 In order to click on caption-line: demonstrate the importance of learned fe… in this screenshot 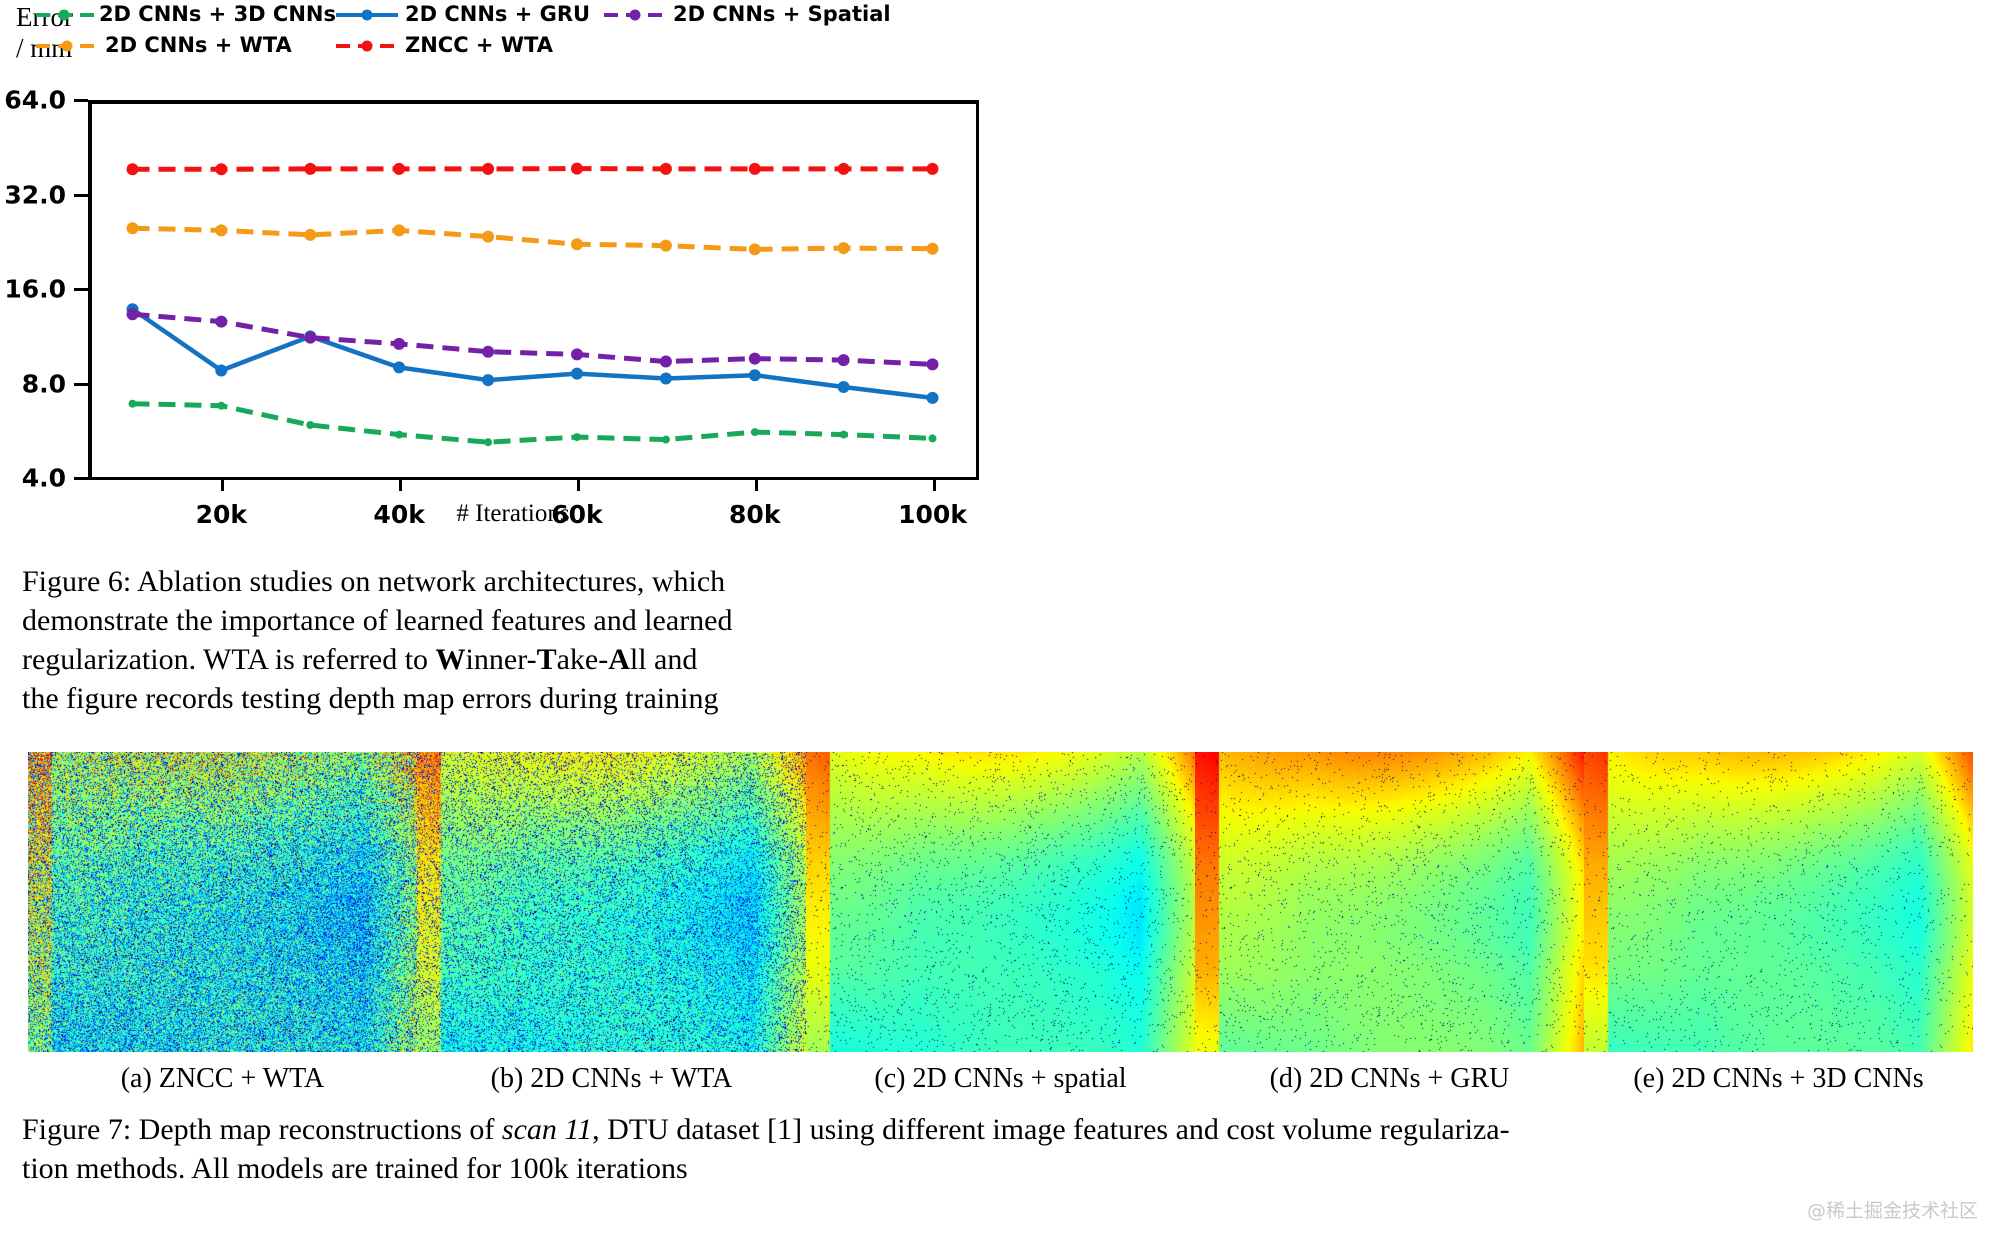, I will do `click(377, 620)`.